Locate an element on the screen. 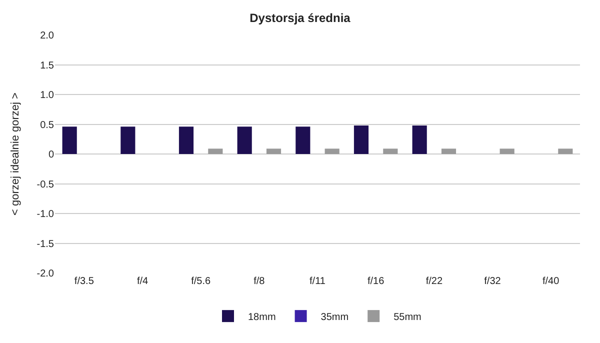  y-tick-label: -1.5 is located at coordinates (45, 244).